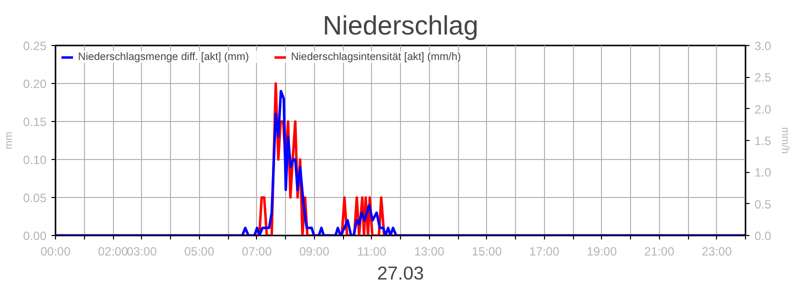 This screenshot has height=300, width=800. Describe the element at coordinates (372, 251) in the screenshot. I see `x-tick-label: 11:00` at that location.